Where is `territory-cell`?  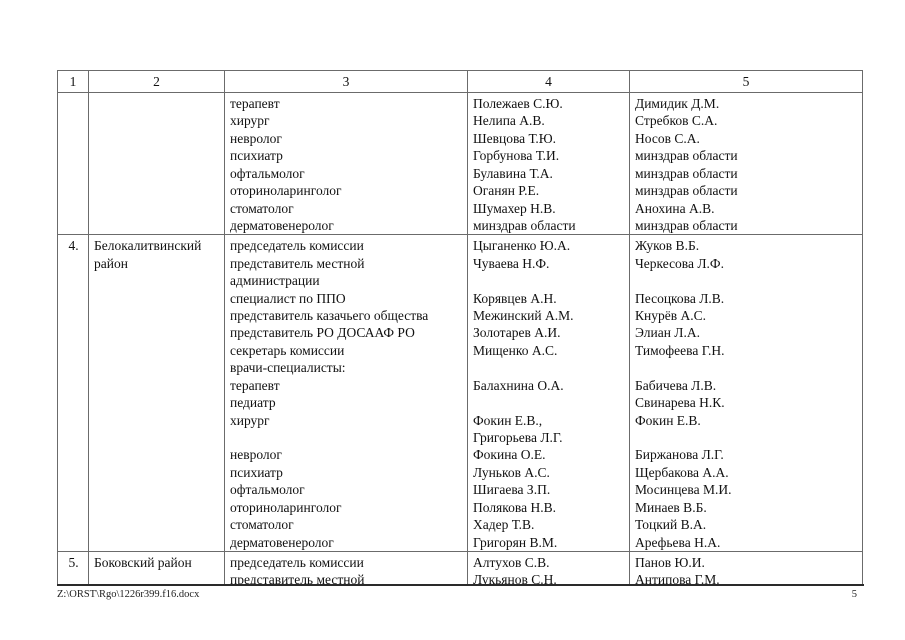 territory-cell is located at coordinates (156, 163).